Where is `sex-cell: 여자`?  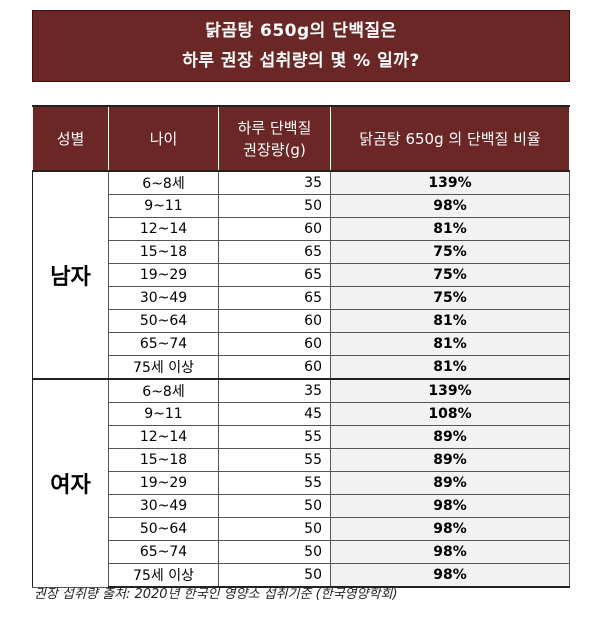
sex-cell: 여자 is located at coordinates (70, 483).